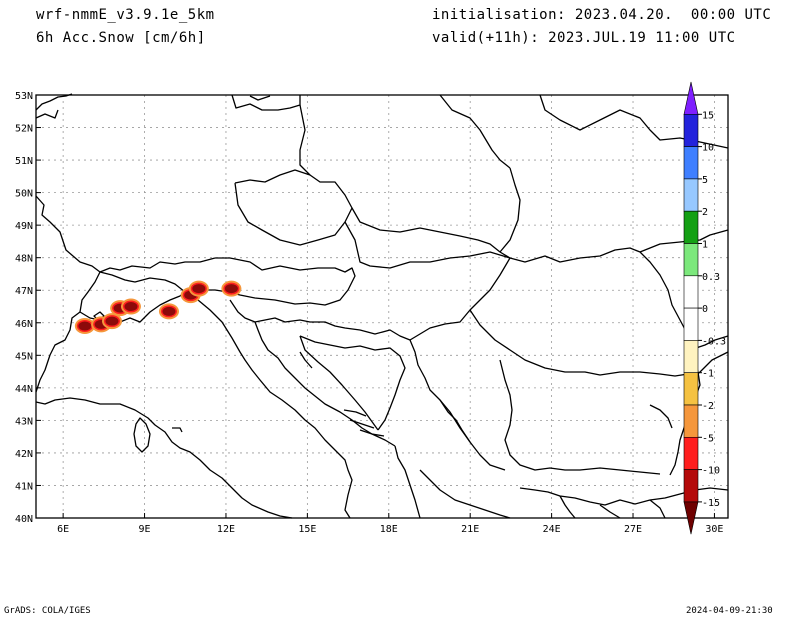  Describe the element at coordinates (389, 529) in the screenshot. I see `lon-tick-label: 18E` at that location.